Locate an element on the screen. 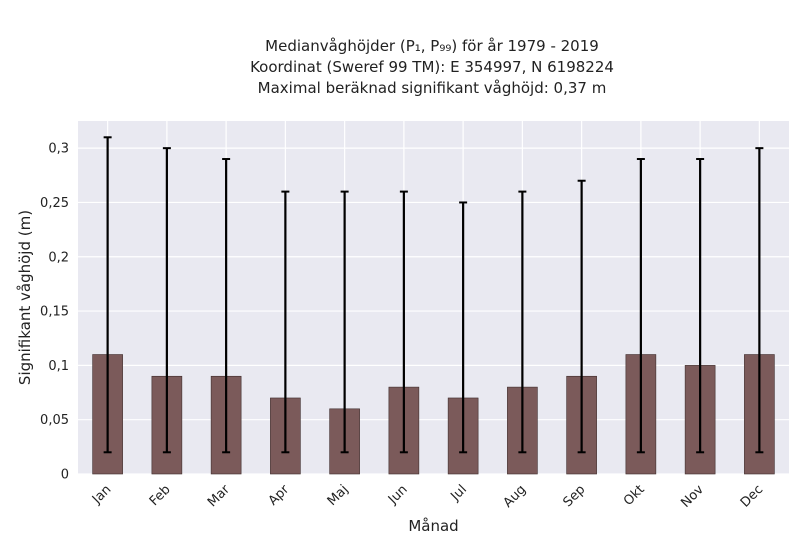  x-tick-label: Okt is located at coordinates (634, 495).